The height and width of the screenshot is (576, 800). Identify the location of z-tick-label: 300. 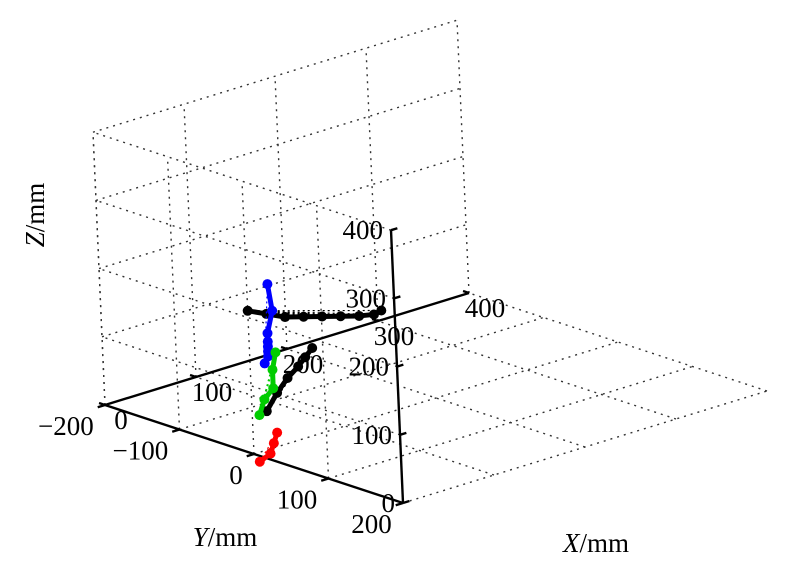
(366, 298).